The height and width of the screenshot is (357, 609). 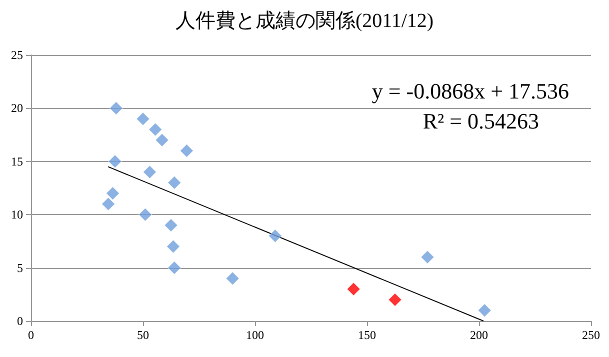 I want to click on x-tick-label: 0, so click(x=31, y=335).